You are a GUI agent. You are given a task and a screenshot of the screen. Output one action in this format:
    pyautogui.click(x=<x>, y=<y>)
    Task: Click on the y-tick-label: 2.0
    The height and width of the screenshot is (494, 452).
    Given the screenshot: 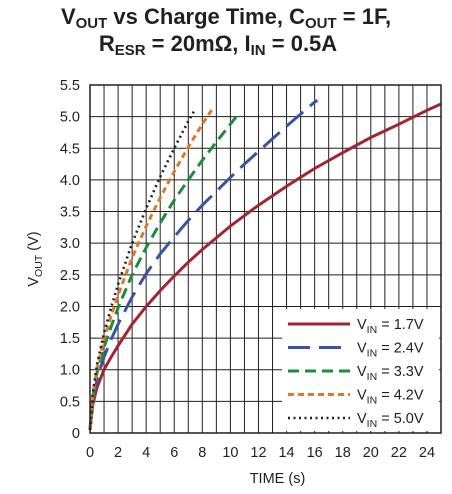 What is the action you would take?
    pyautogui.click(x=70, y=307)
    